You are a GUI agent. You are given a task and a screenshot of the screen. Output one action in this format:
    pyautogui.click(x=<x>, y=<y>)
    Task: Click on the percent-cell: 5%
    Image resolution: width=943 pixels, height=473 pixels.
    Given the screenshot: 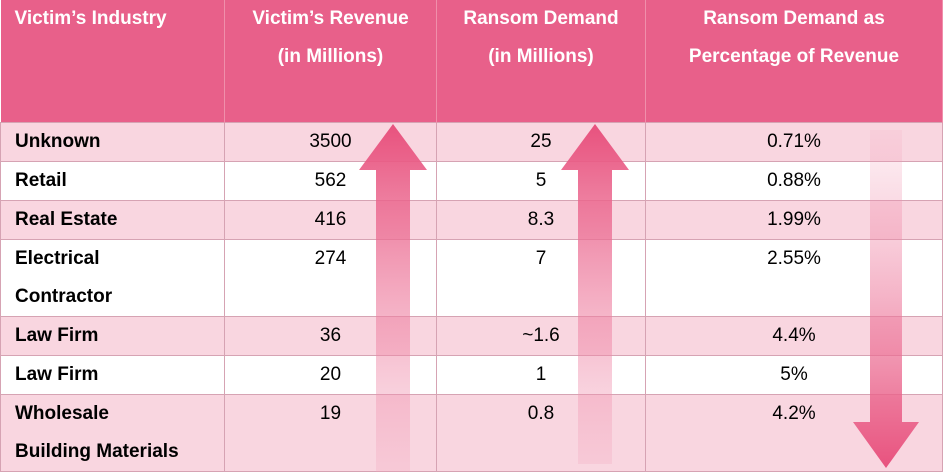 What is the action you would take?
    pyautogui.click(x=794, y=374)
    